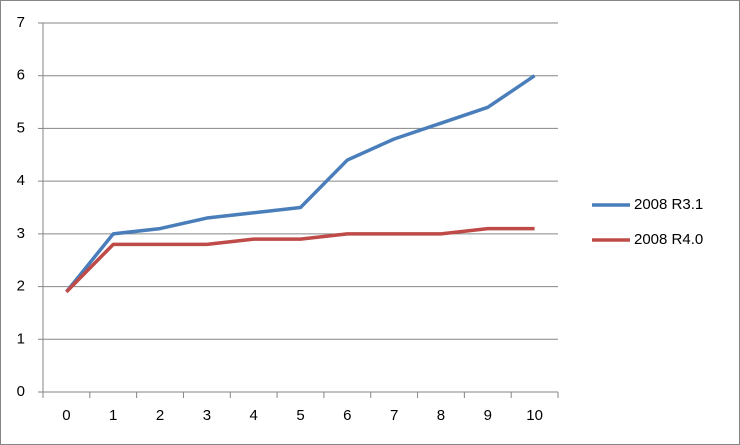  I want to click on x-tick-label: 5, so click(300, 415).